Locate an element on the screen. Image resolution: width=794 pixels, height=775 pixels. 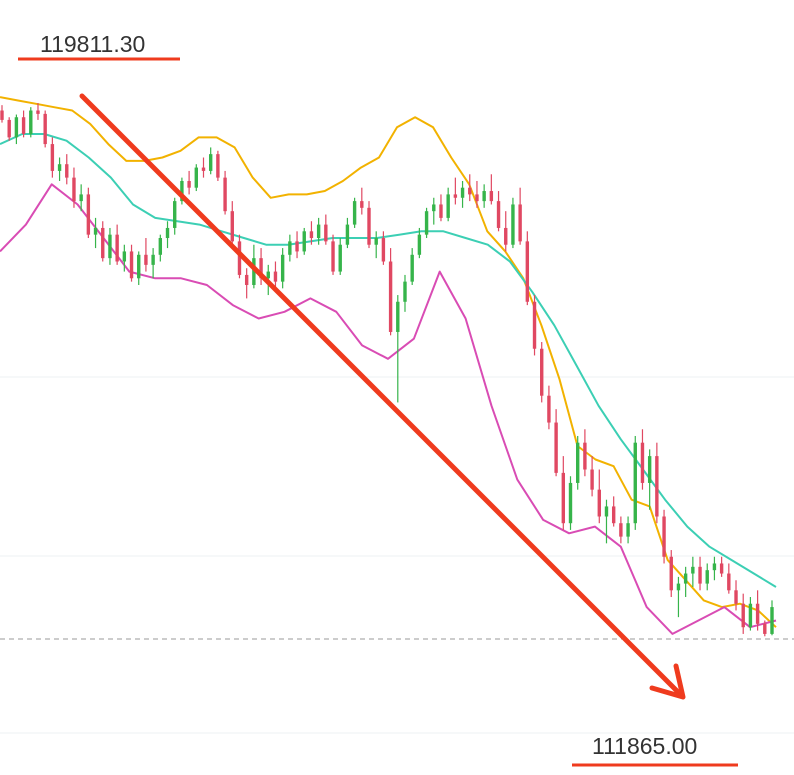
high-price-label: 119811.30 is located at coordinates (92, 44).